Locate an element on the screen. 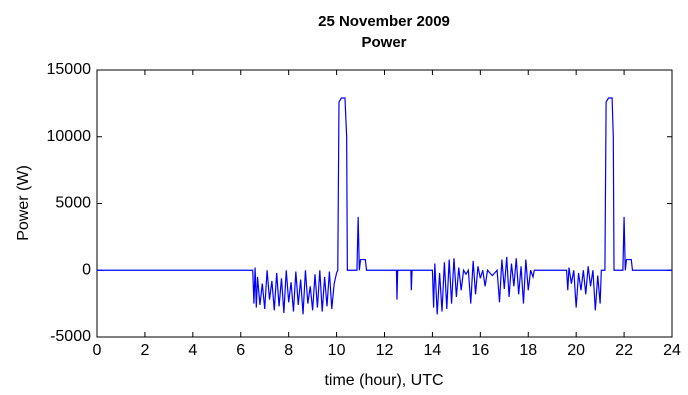  x-axis-label: time (hour), UTC is located at coordinates (383, 380).